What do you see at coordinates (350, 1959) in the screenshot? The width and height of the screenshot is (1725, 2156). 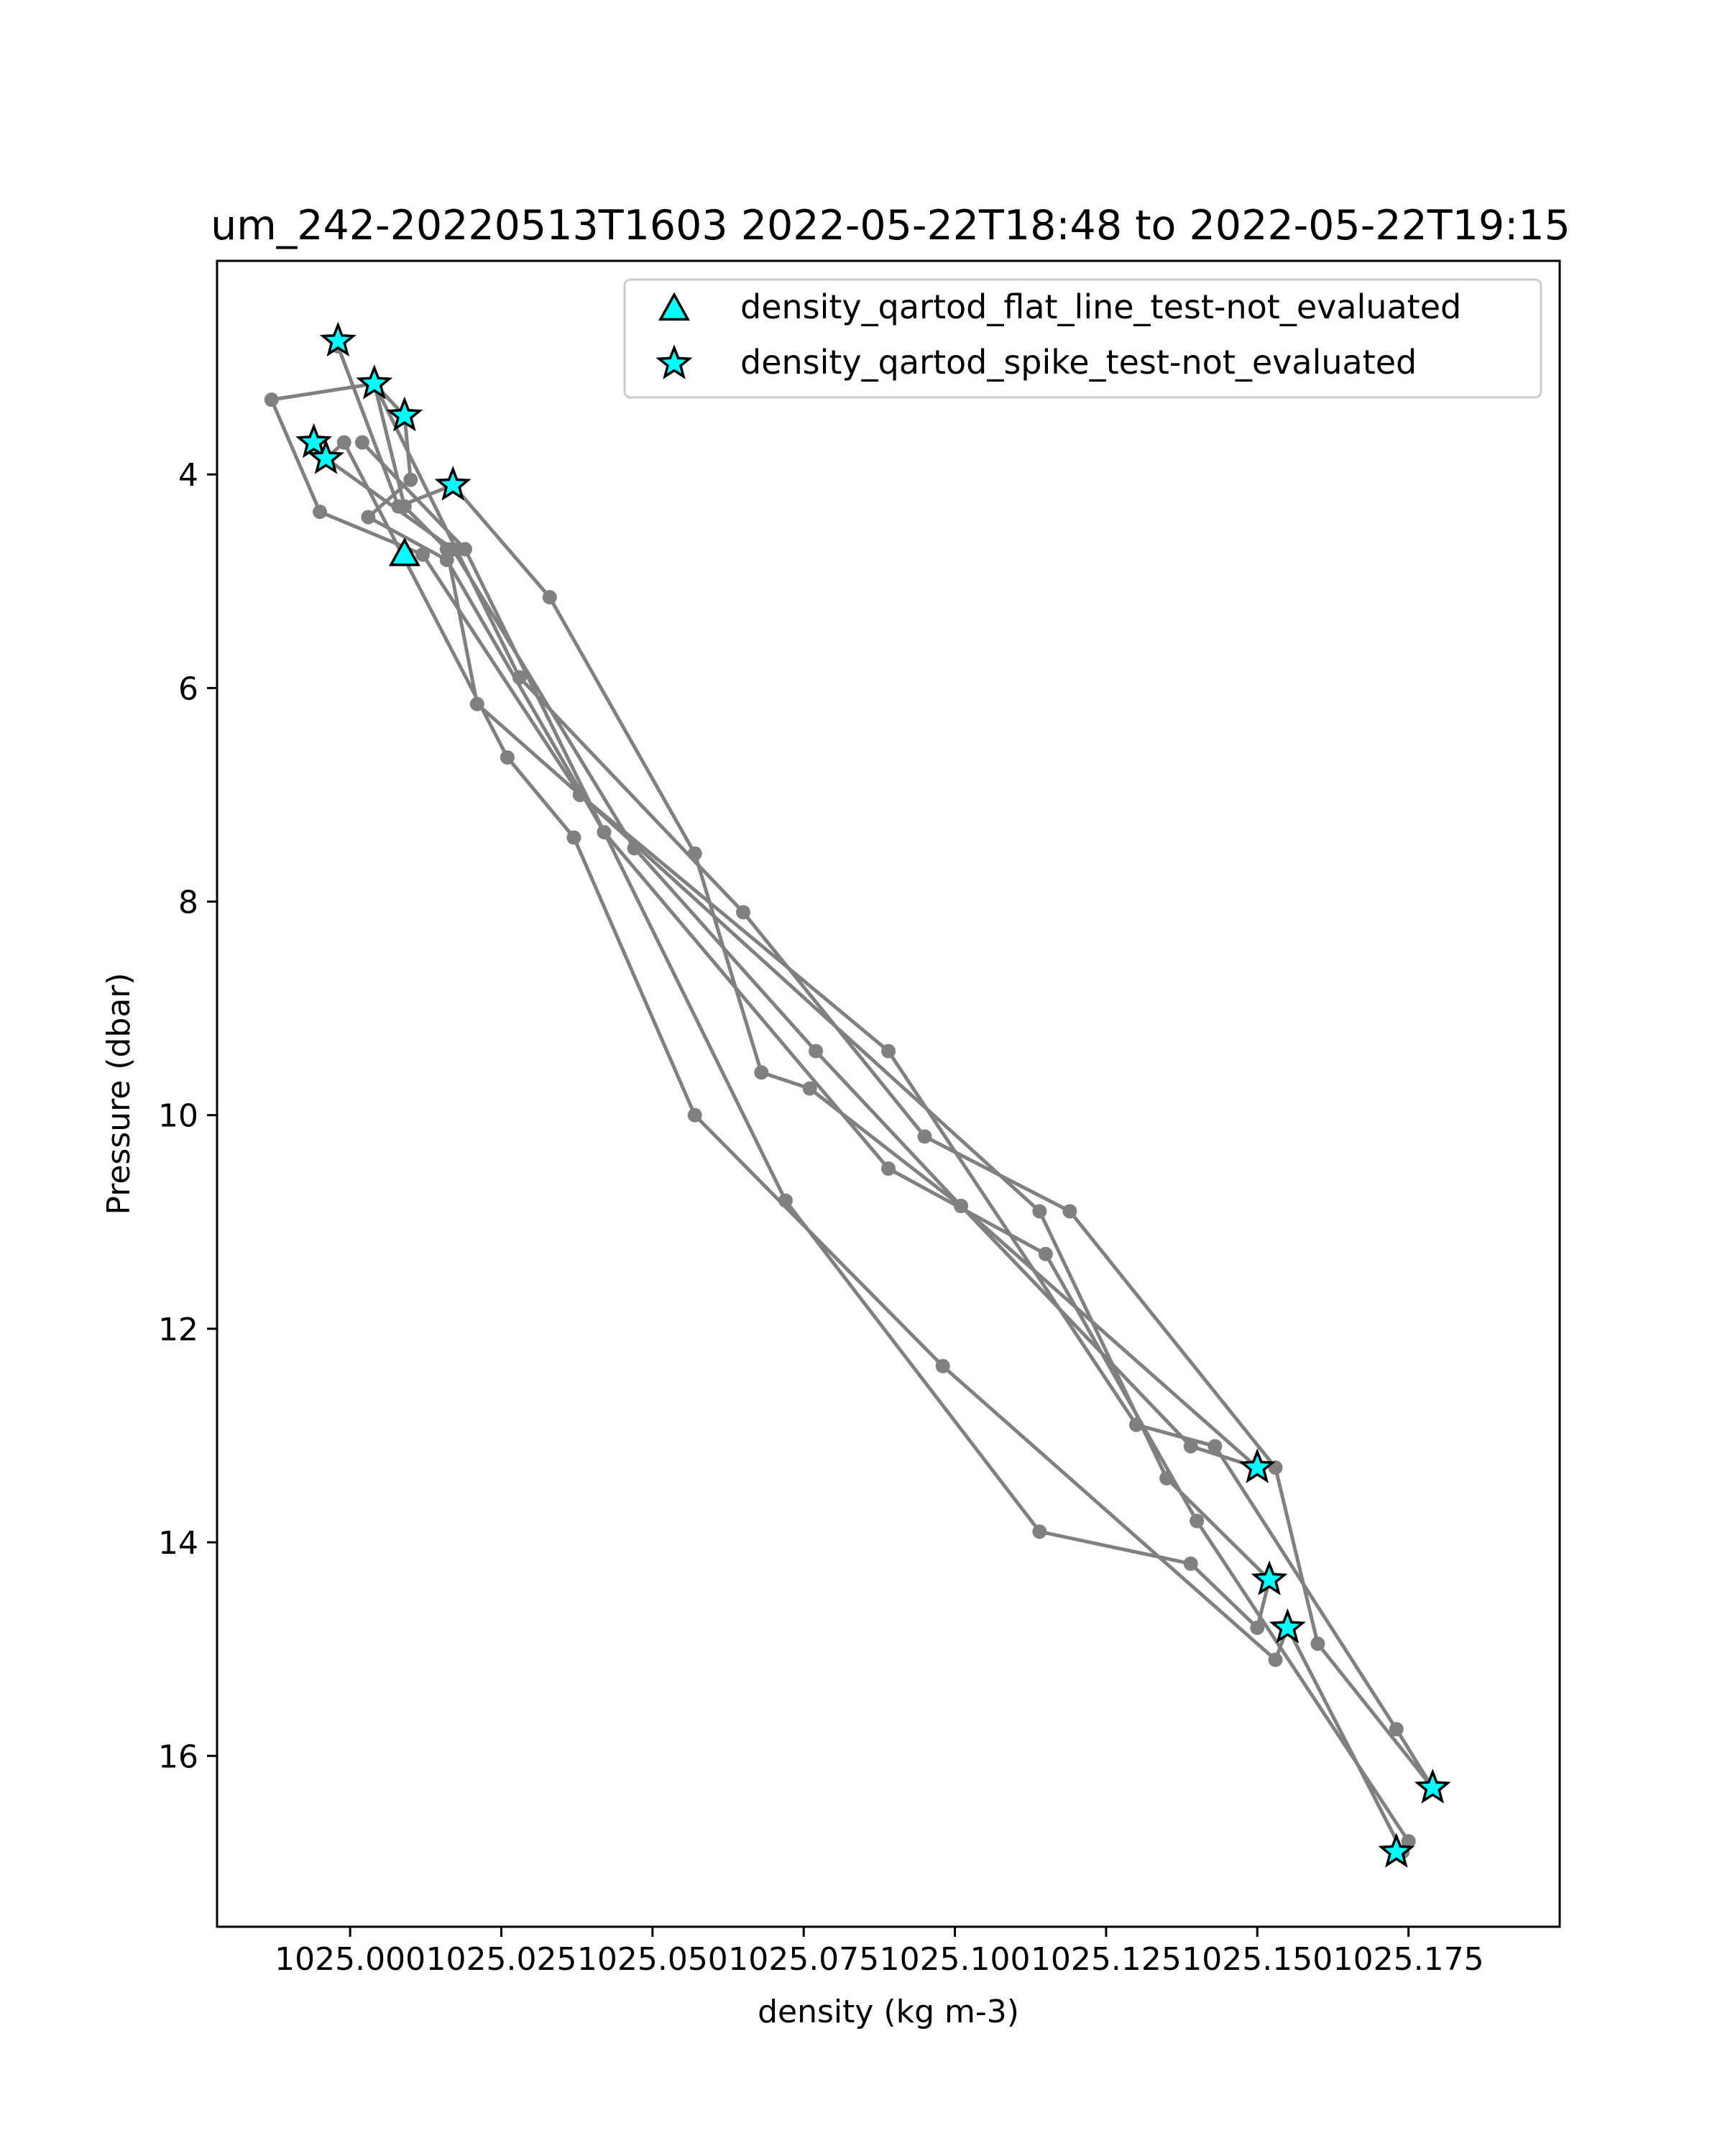 I see `x-tick-label: 1025.000` at bounding box center [350, 1959].